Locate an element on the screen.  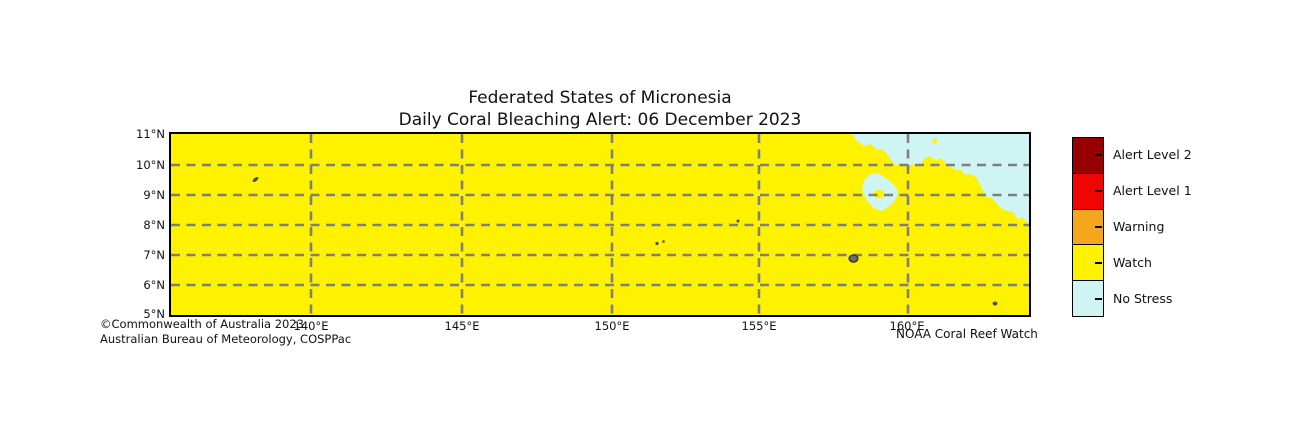
island-atoll-dot is located at coordinates (738, 221).